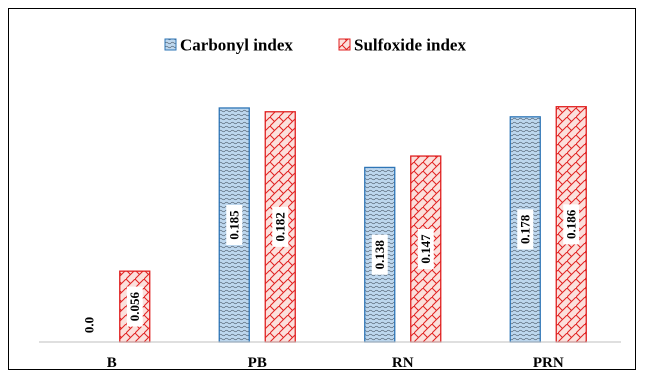 Image resolution: width=646 pixels, height=379 pixels. I want to click on legend-label: Sulfoxide index, so click(410, 45).